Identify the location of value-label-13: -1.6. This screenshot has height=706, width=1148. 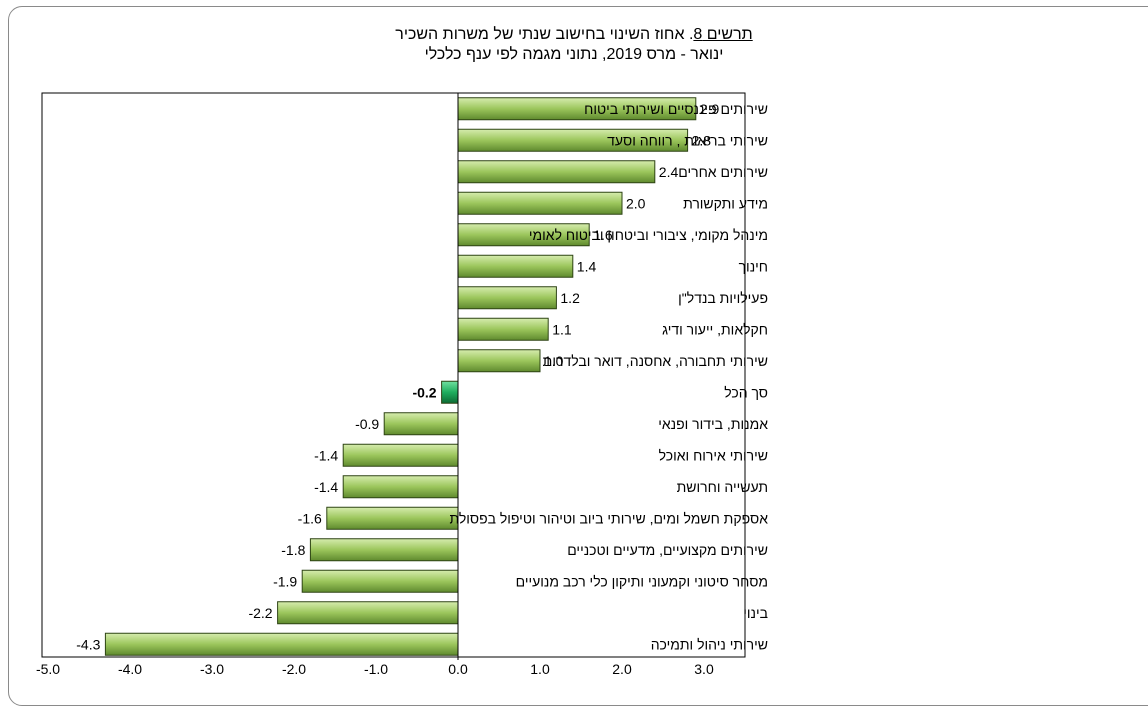
(310, 518).